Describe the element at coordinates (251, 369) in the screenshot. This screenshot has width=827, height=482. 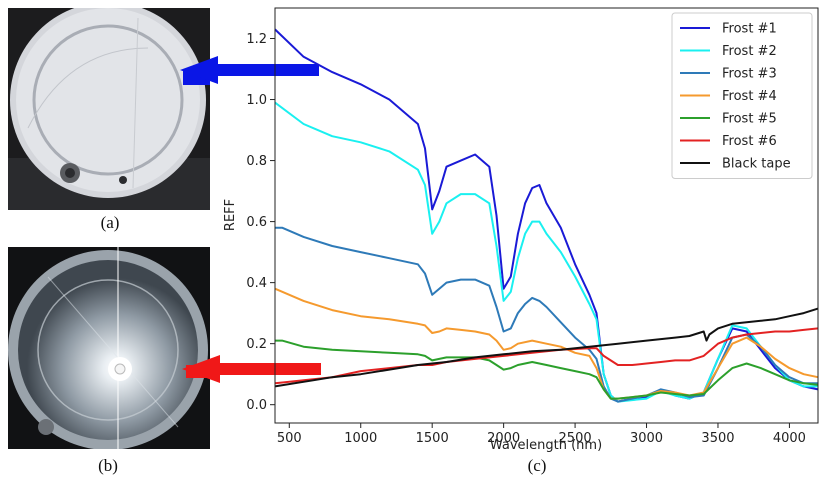
I see `arrow-b-icon` at that location.